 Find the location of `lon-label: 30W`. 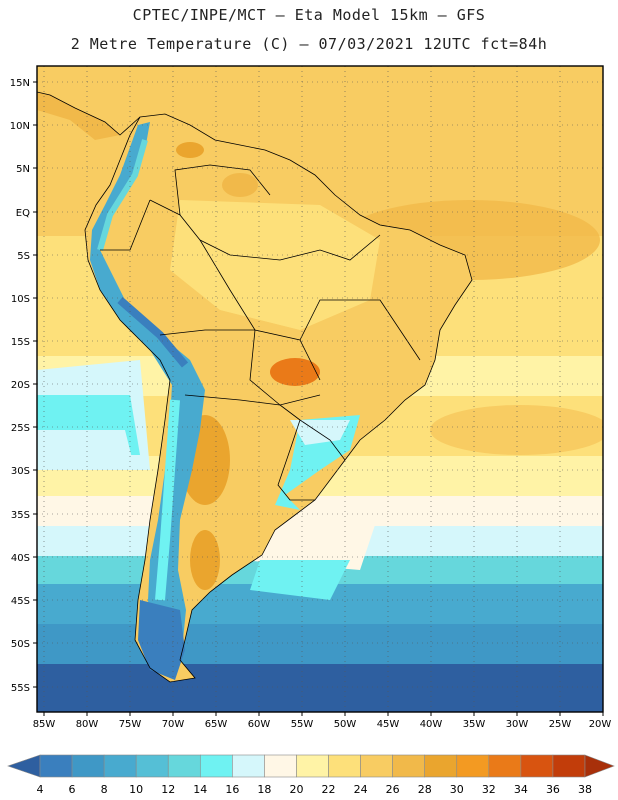

lon-label: 30W is located at coordinates (517, 724).